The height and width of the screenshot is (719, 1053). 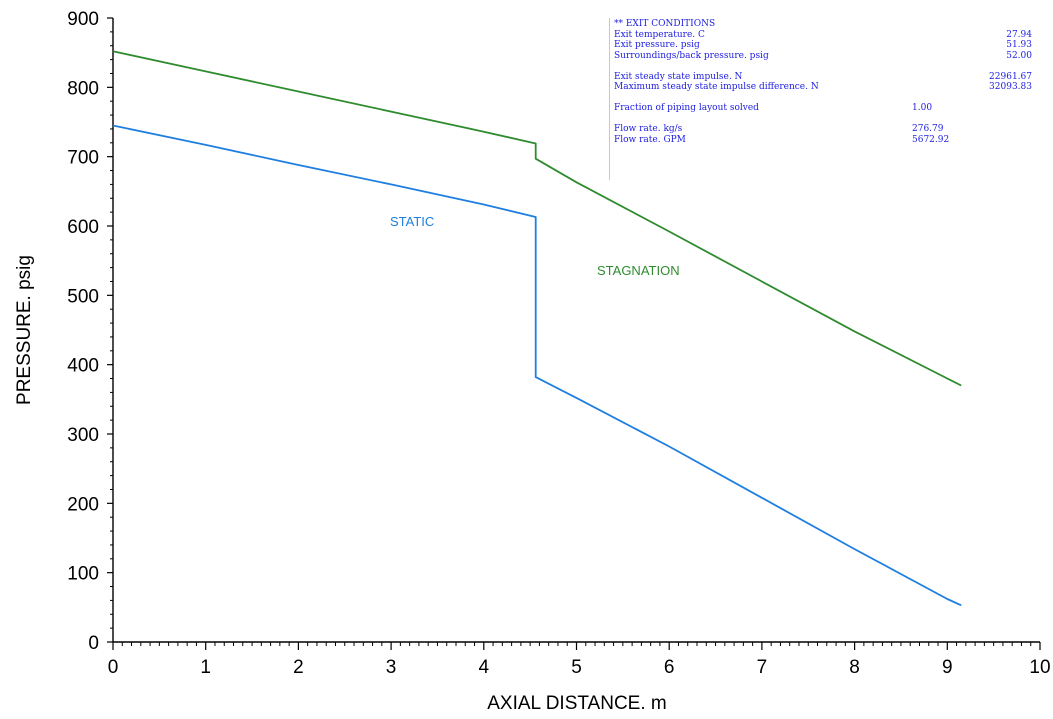 What do you see at coordinates (205, 667) in the screenshot?
I see `x-tick-label: 1` at bounding box center [205, 667].